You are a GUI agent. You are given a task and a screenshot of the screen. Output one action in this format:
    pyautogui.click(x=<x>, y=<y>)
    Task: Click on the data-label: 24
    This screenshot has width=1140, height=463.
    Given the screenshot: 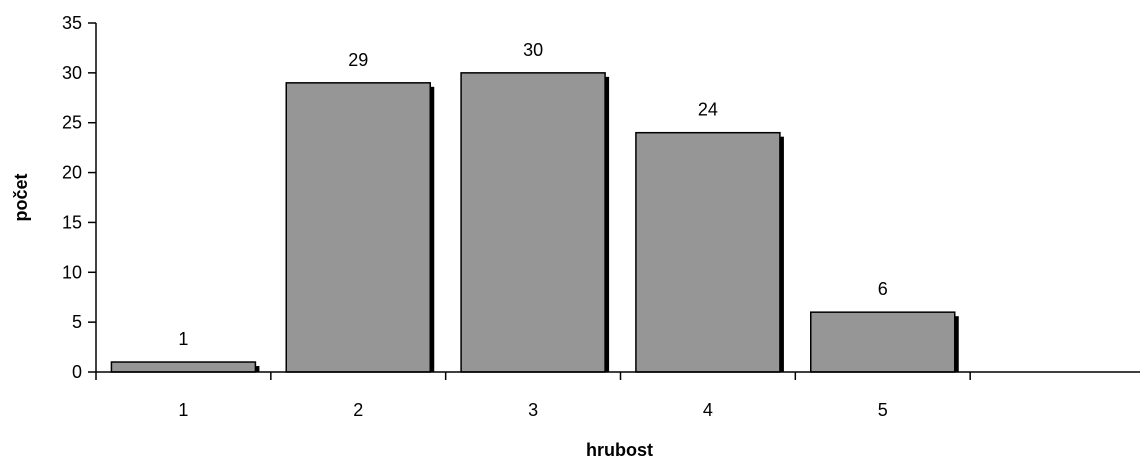 What is the action you would take?
    pyautogui.click(x=708, y=110)
    